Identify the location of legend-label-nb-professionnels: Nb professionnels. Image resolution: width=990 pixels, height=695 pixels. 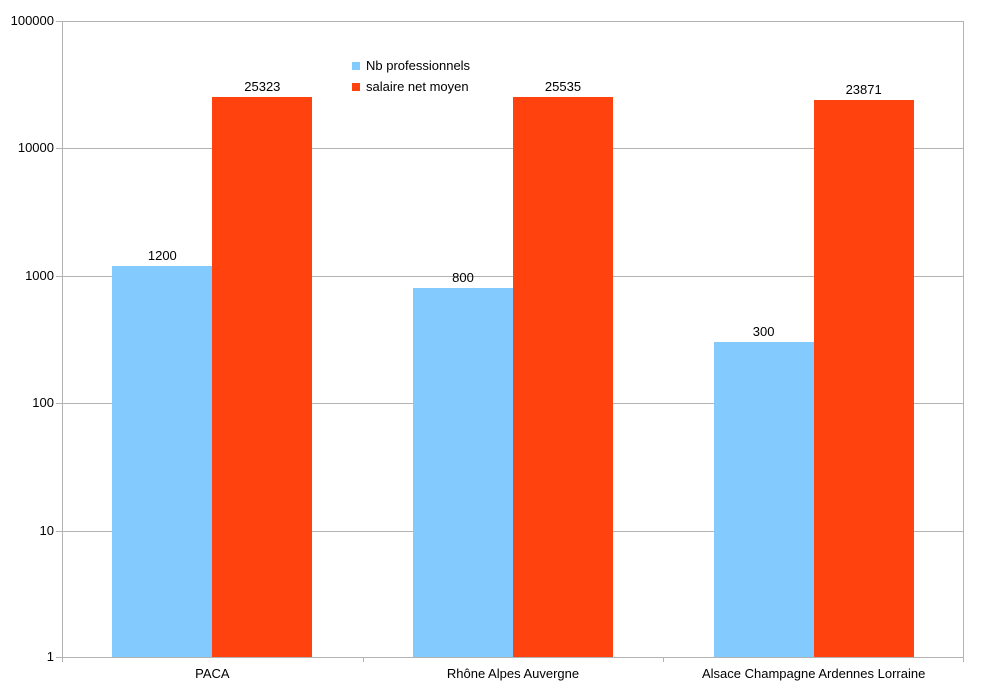
(418, 65).